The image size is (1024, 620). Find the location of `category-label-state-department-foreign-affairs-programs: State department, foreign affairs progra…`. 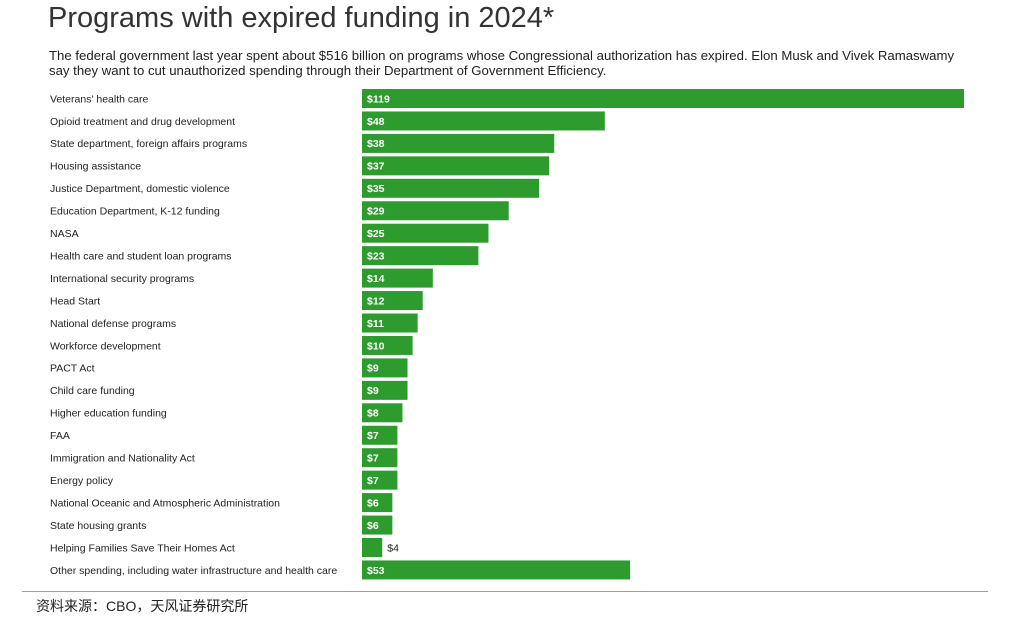

category-label-state-department-foreign-affairs-programs: State department, foreign affairs progra… is located at coordinates (148, 144).